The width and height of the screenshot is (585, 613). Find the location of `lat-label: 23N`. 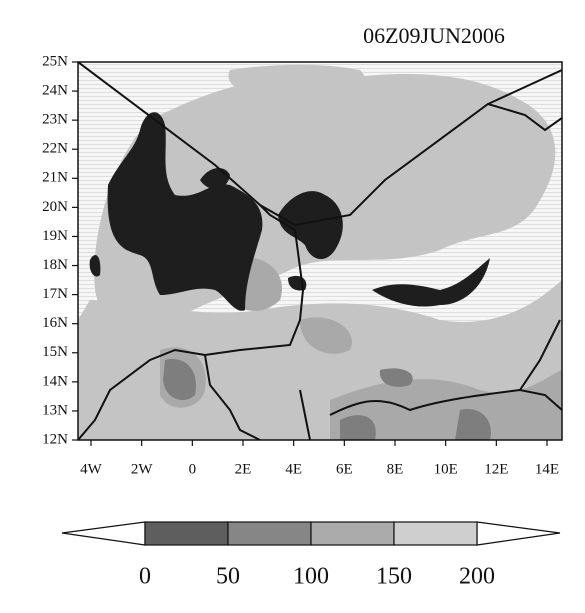

lat-label: 23N is located at coordinates (55, 120).